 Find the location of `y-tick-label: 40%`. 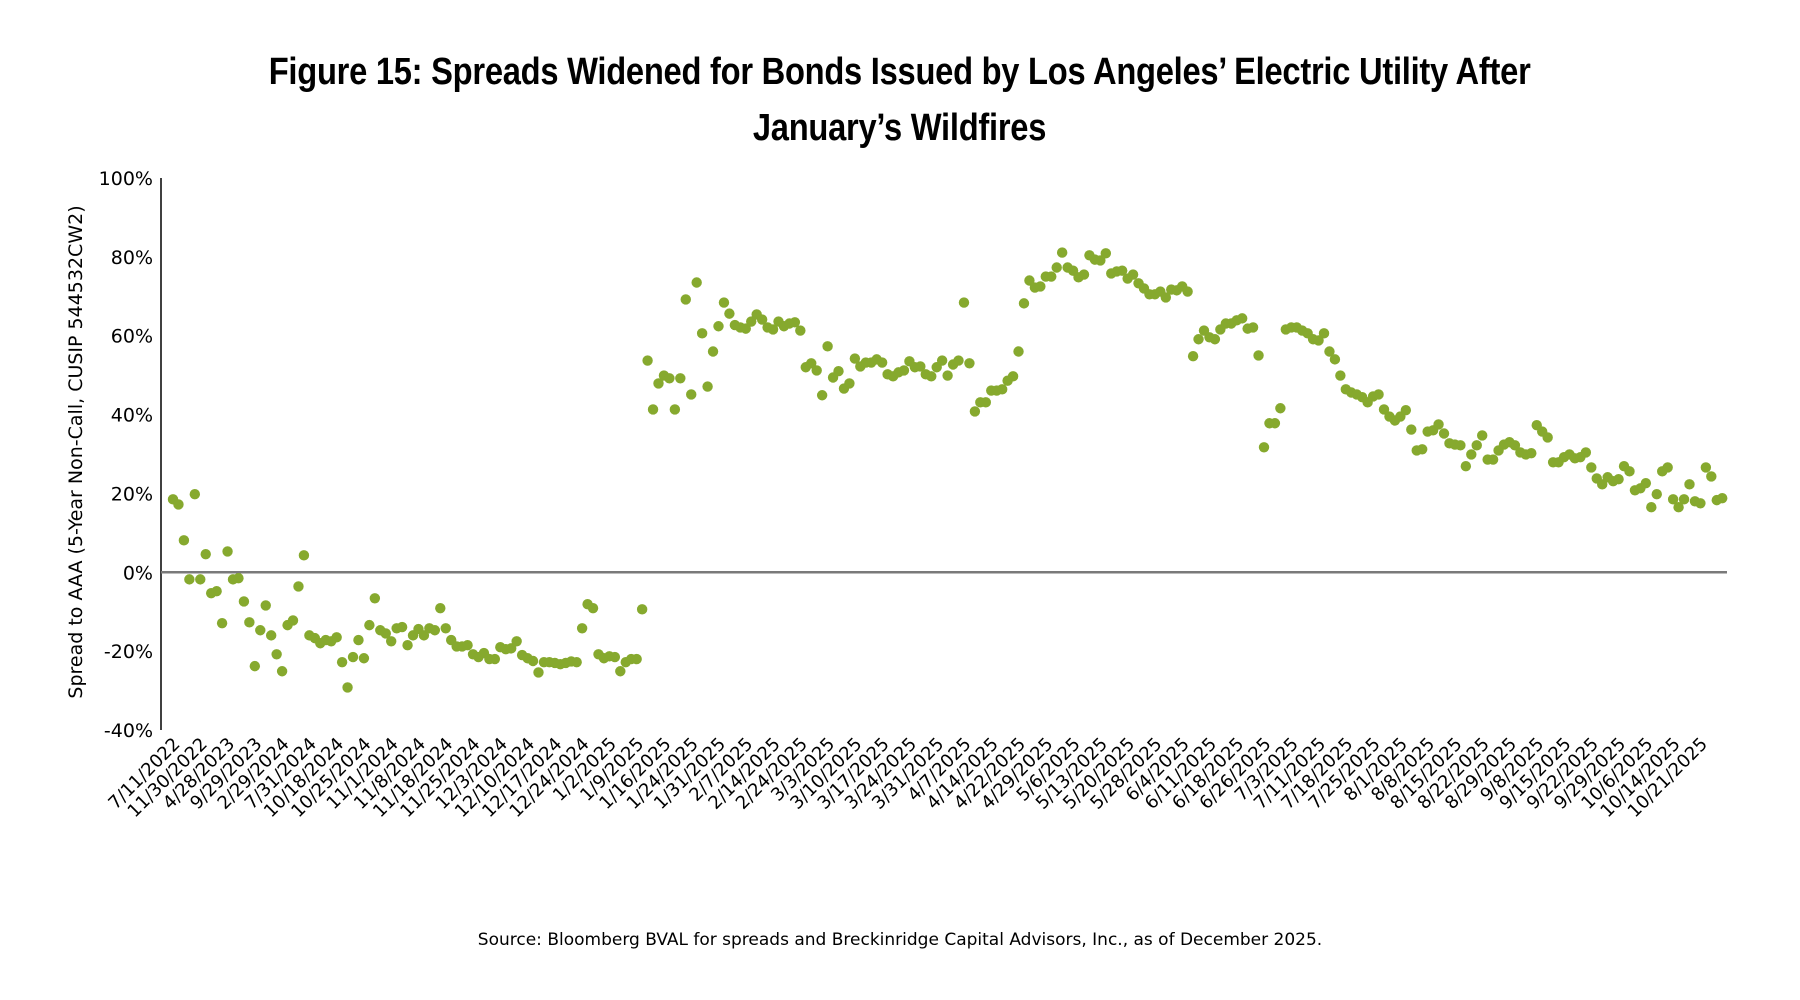

y-tick-label: 40% is located at coordinates (132, 416).